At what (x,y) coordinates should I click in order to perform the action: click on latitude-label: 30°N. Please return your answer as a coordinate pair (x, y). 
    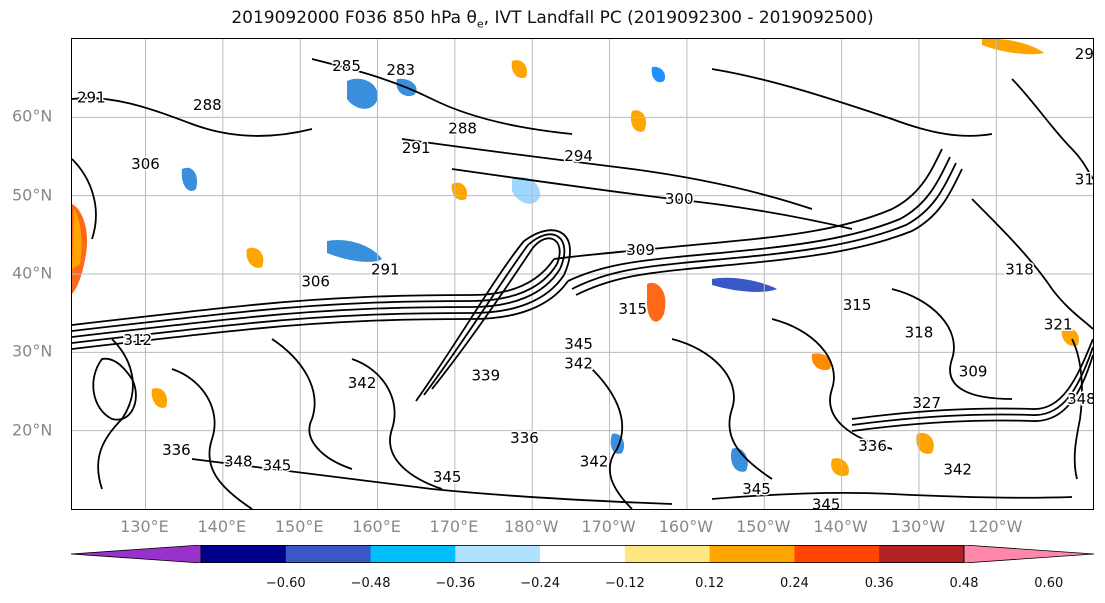
    Looking at the image, I should click on (32, 351).